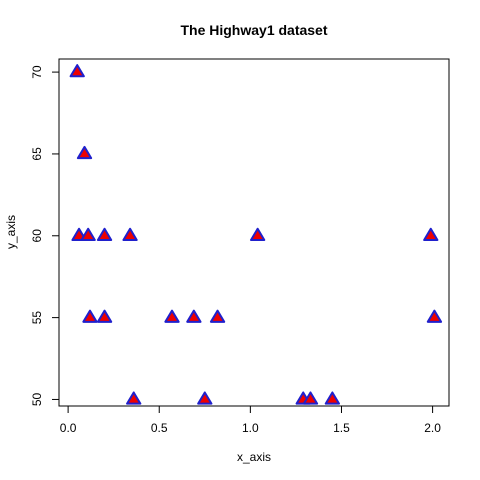 This screenshot has width=480, height=480. What do you see at coordinates (250, 420) in the screenshot?
I see `x-axis: 0.0 0.5 1.0 1.5 2.0` at bounding box center [250, 420].